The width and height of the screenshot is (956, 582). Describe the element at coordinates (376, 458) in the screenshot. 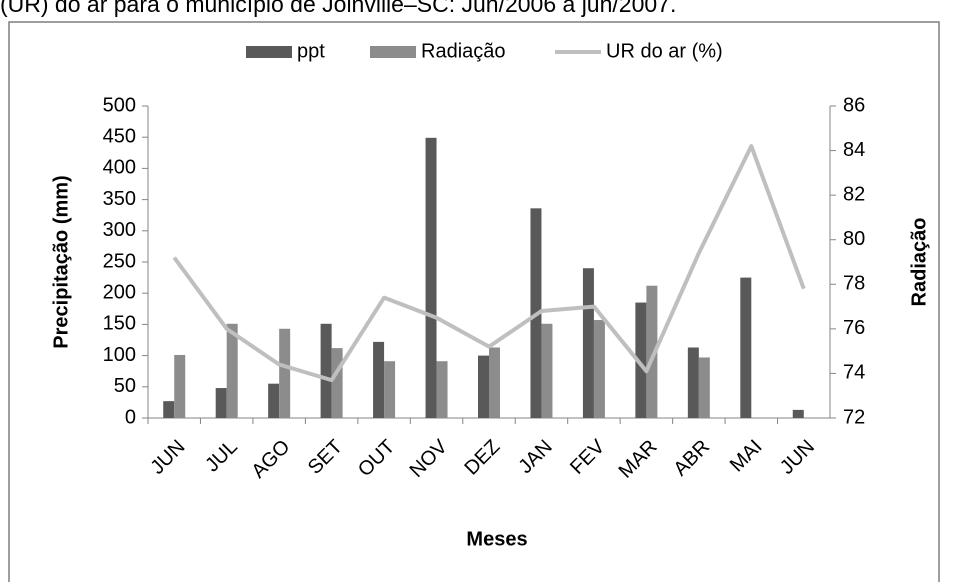

I see `x-tick-label: OUT` at that location.